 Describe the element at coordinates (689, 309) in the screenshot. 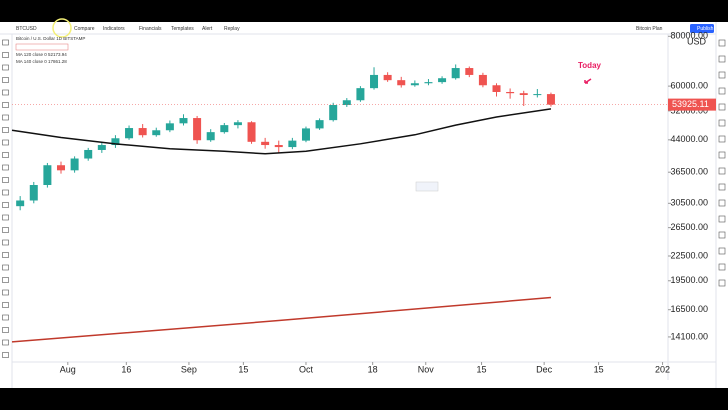

I see `y-tick-label: 16500.00` at that location.